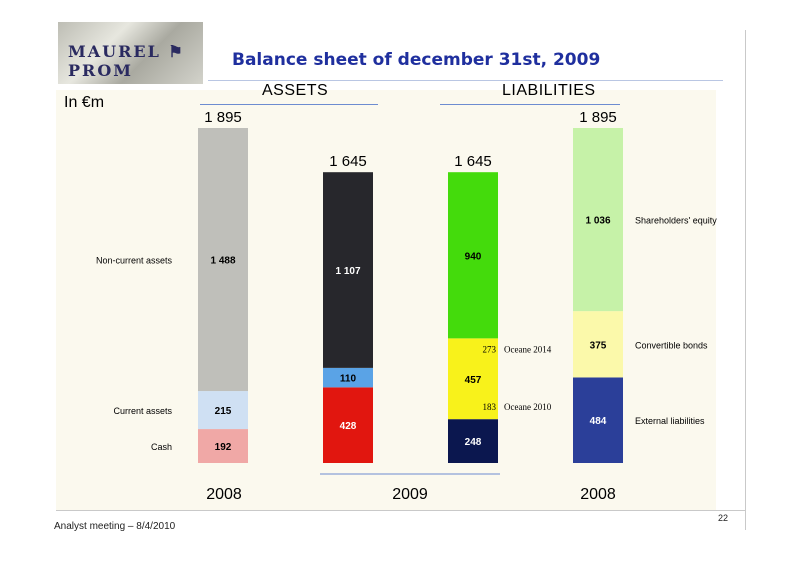 Image resolution: width=800 pixels, height=564 pixels. What do you see at coordinates (530, 104) in the screenshot?
I see `liabilities-section-line` at bounding box center [530, 104].